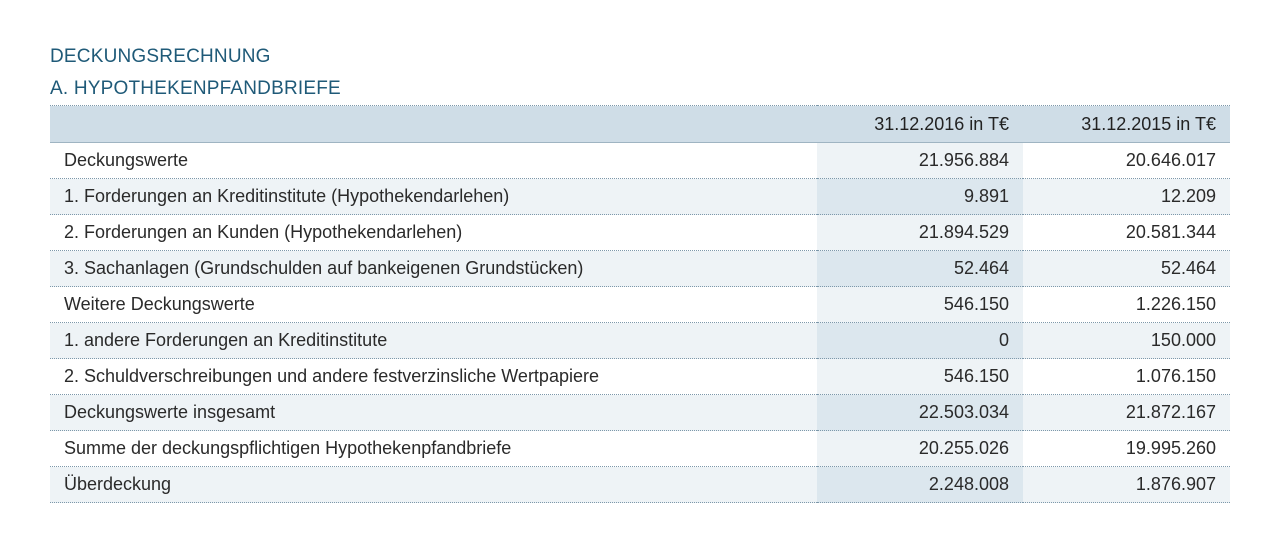 The height and width of the screenshot is (555, 1280). Describe the element at coordinates (433, 160) in the screenshot. I see `row-label: Deckungswerte` at that location.